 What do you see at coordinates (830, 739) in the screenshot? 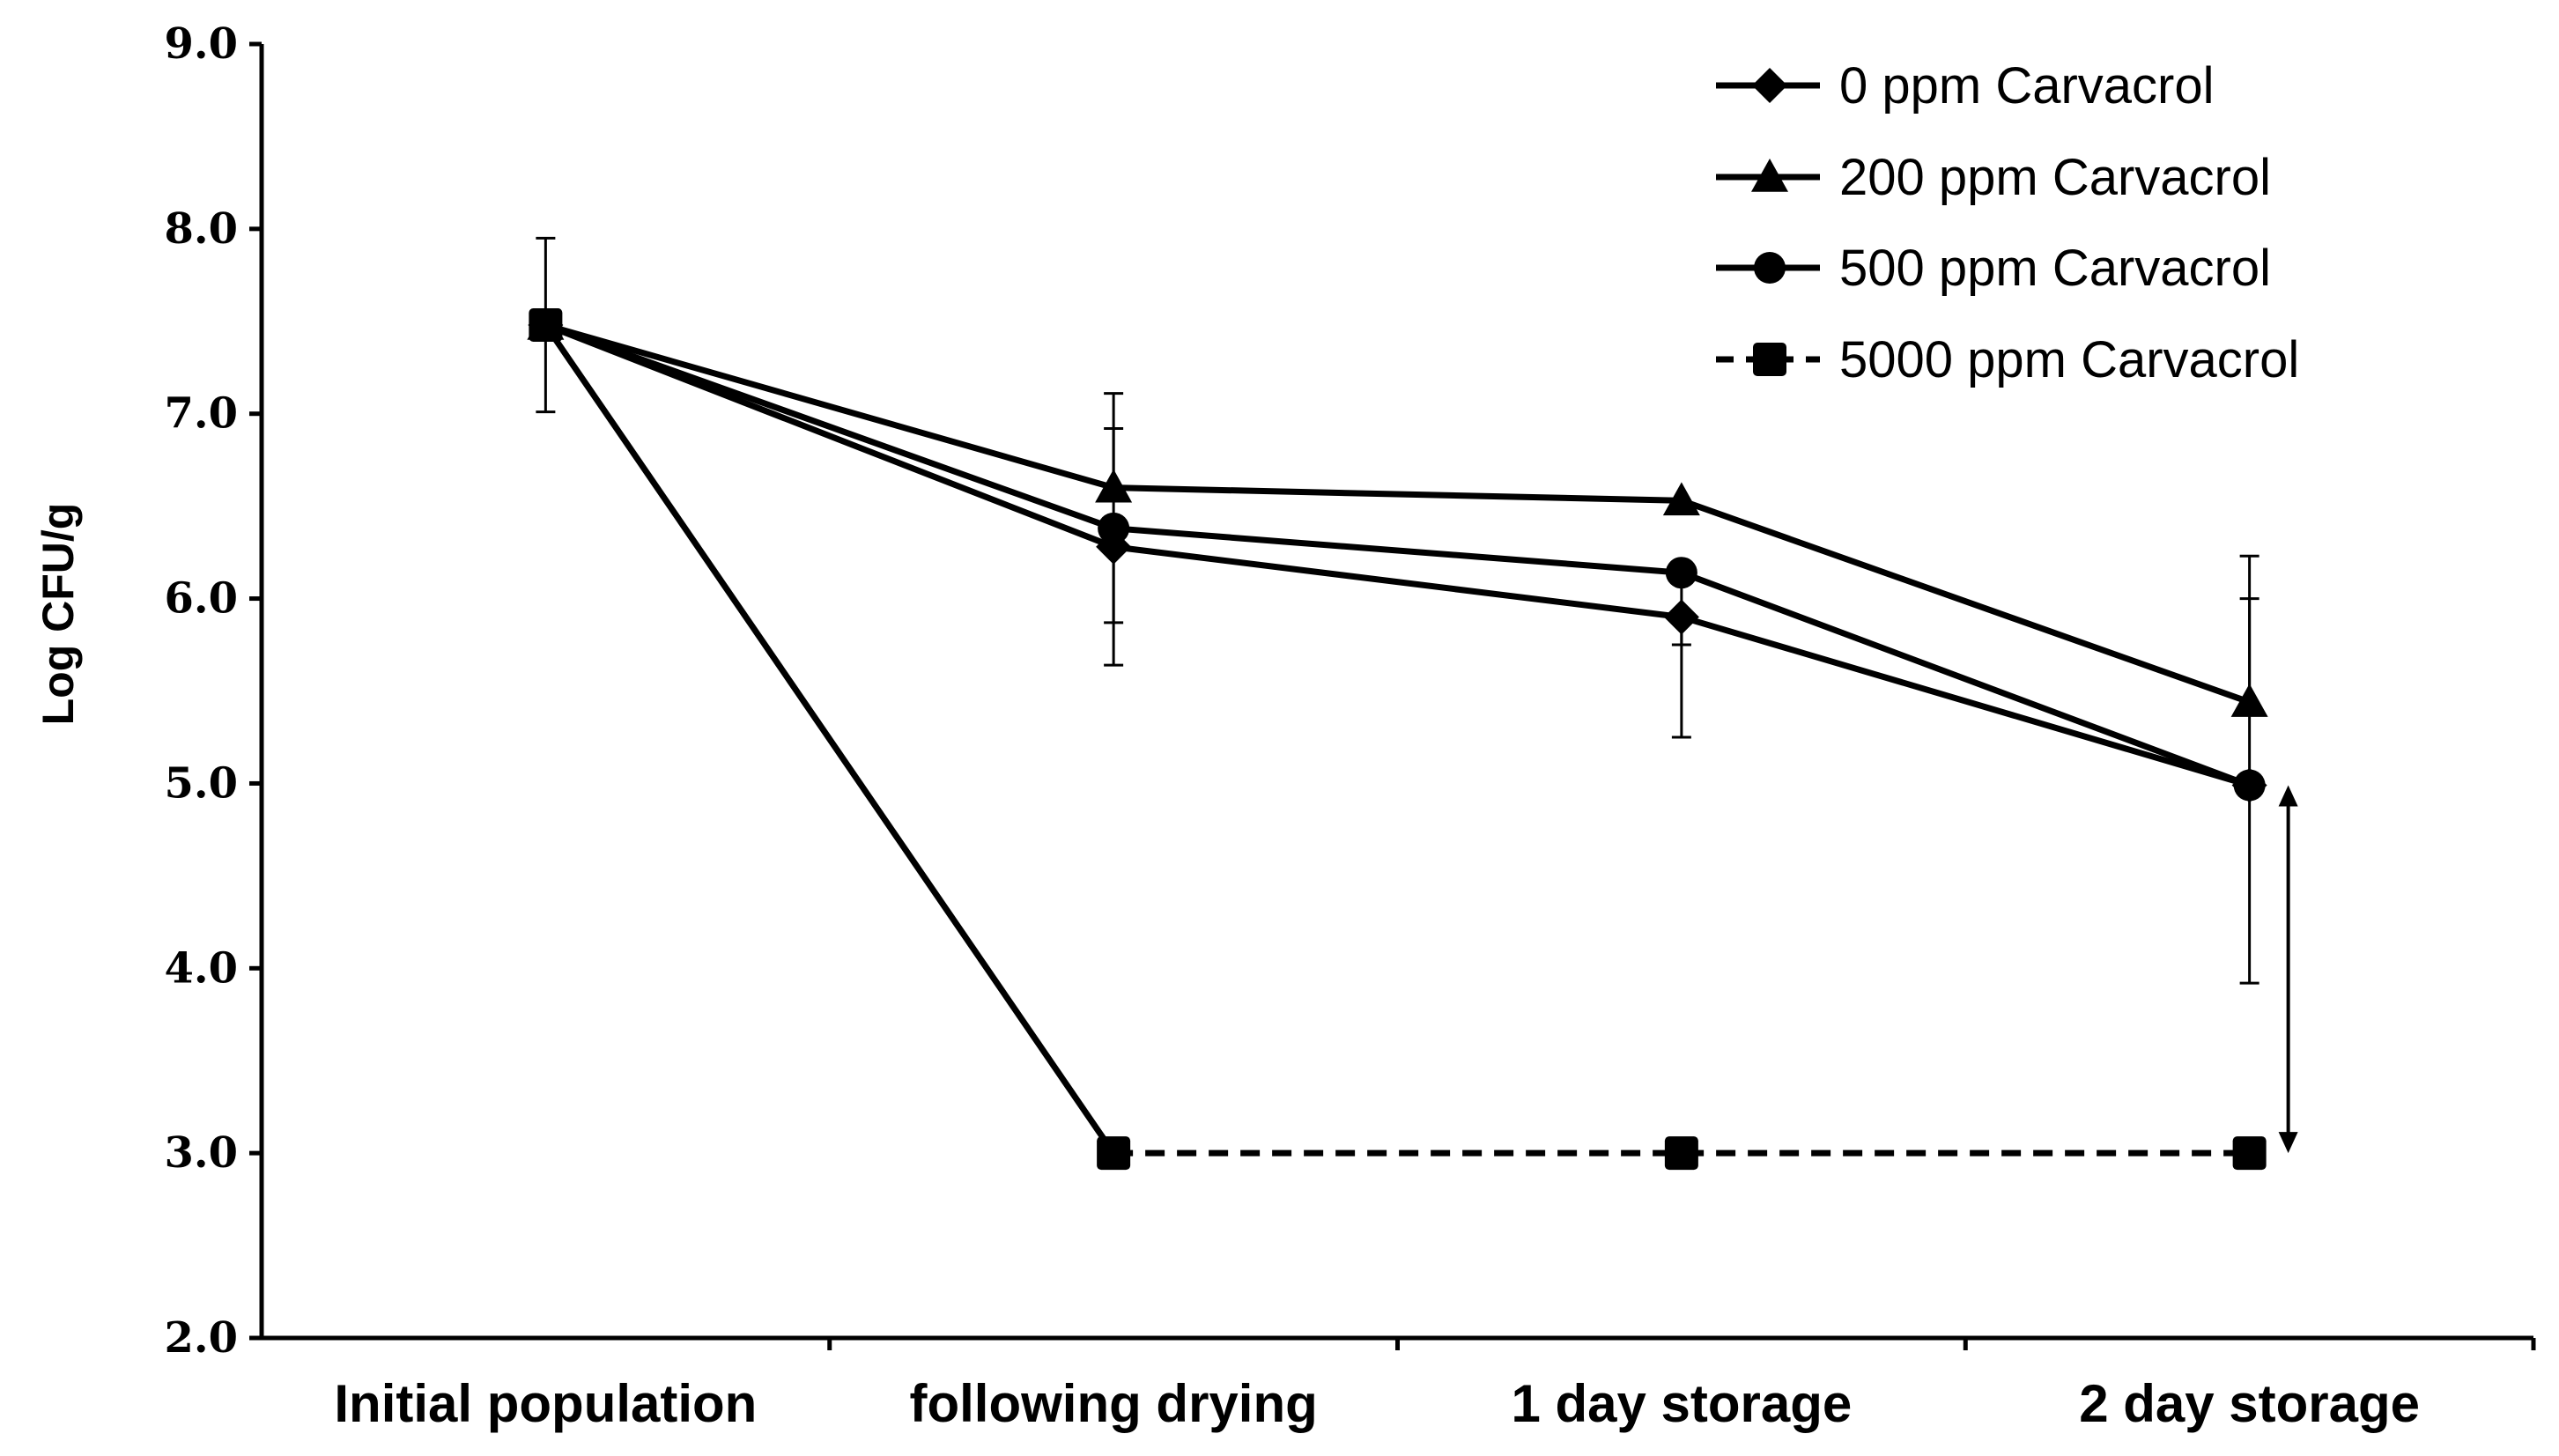
I see `series-line-5000-ppm-solid` at bounding box center [830, 739].